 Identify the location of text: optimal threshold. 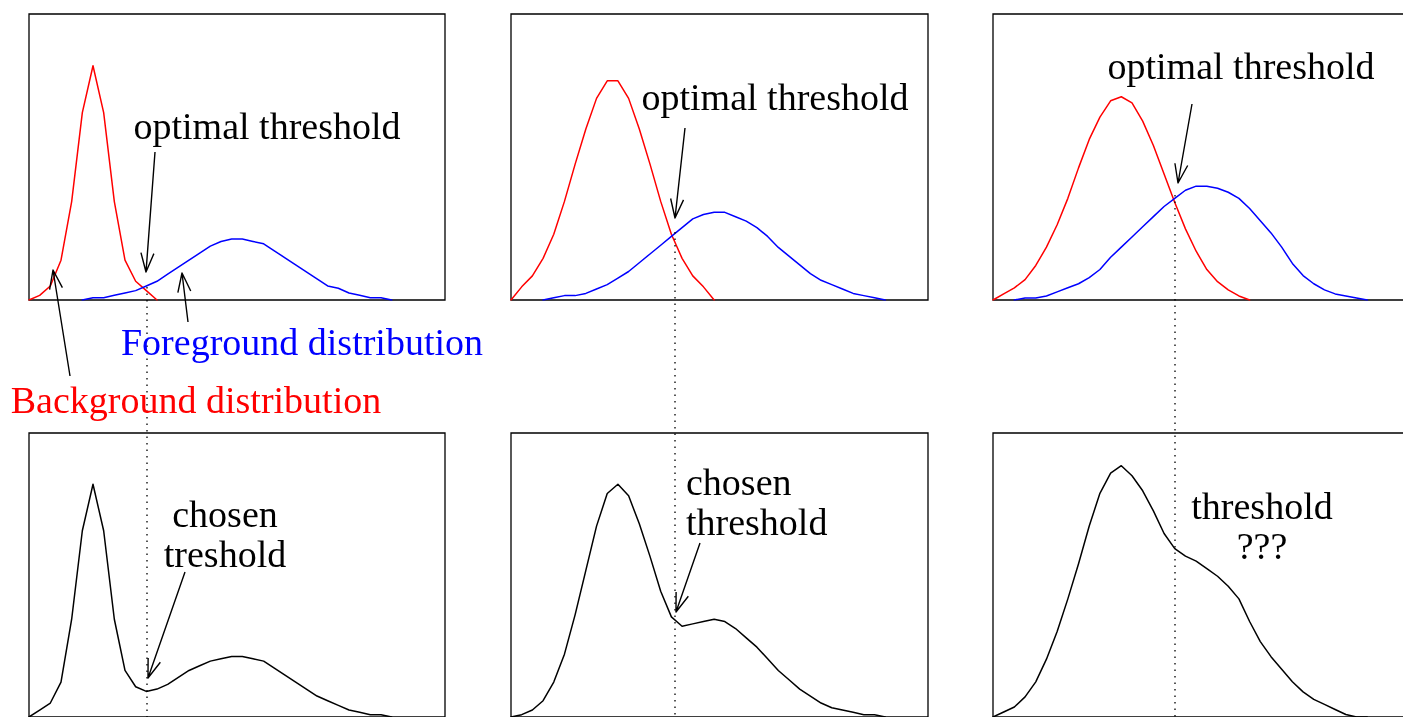
(1241, 66).